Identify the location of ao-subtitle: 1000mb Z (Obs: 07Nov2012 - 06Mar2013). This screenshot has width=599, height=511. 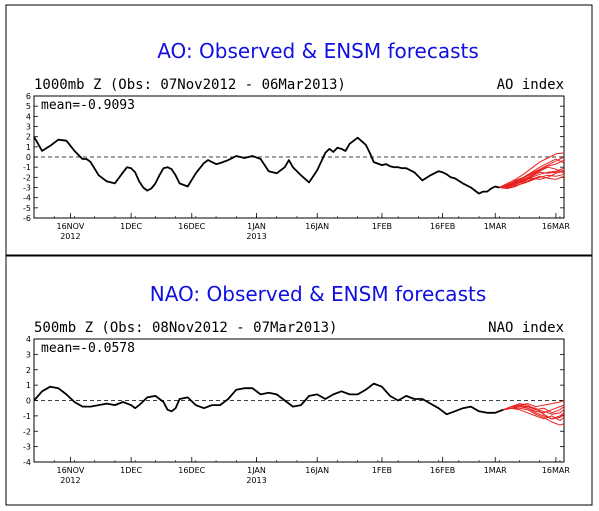
(190, 85).